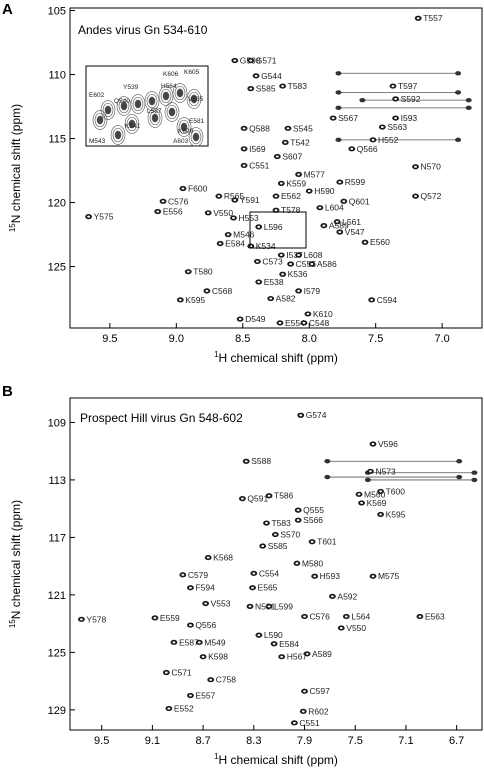 The image size is (484, 769). I want to click on peak-center-r602, so click(303, 711).